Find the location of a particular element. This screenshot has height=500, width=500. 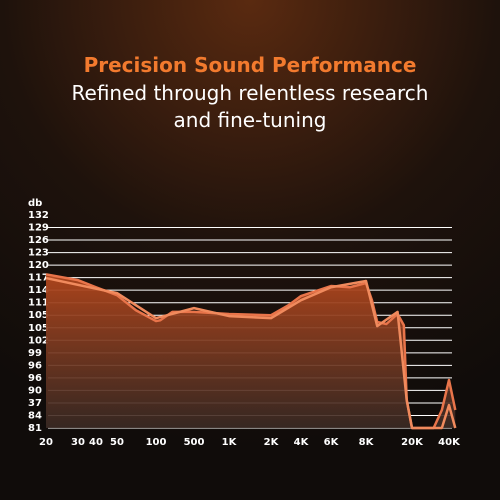

y-tick-label: 84 is located at coordinates (35, 415).